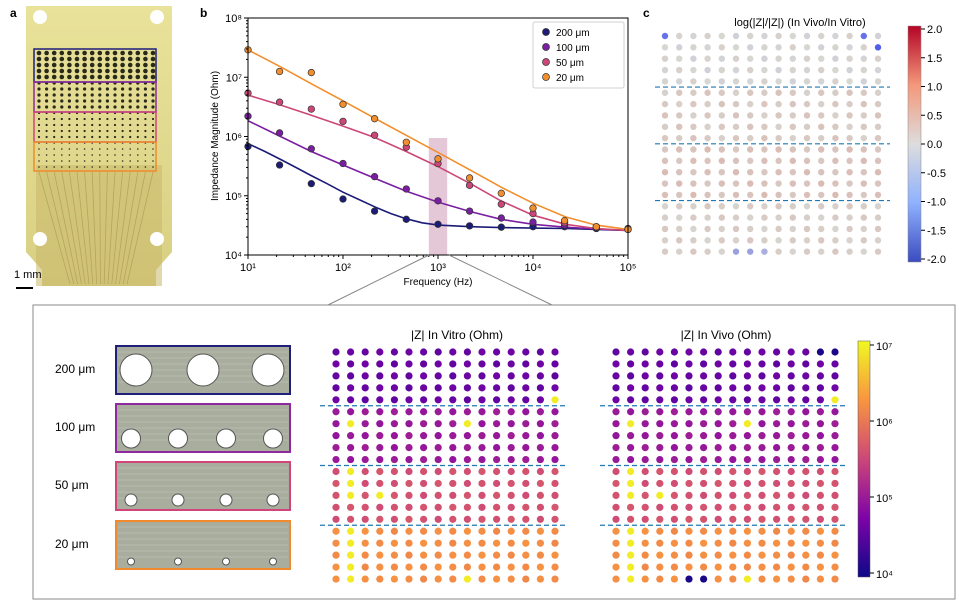 The height and width of the screenshot is (611, 959). Describe the element at coordinates (933, 145) in the screenshot. I see `ratio-colorbar-ticks: 2.0 1.5 1.0 0.5 0.0 -0.5 -1.0 -1.5 -2.0` at that location.